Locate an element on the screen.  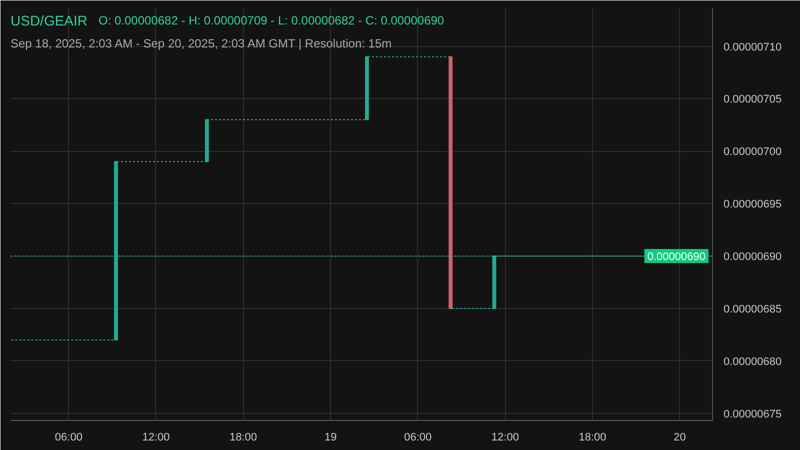
y-tick-label: 0.00000685 is located at coordinates (753, 309).